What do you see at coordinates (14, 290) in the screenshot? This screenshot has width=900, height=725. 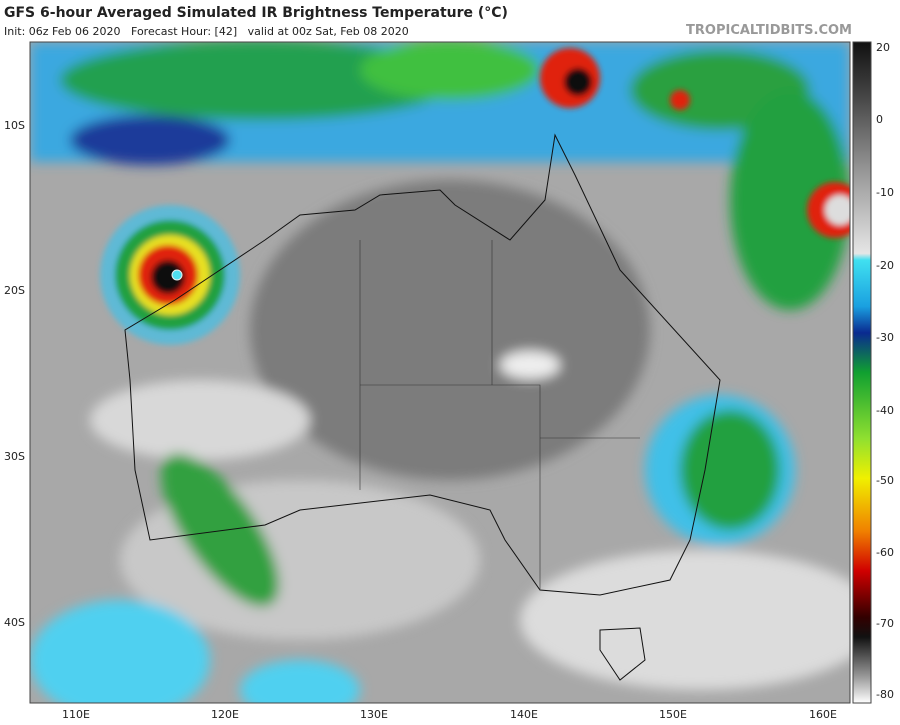 I see `lat-label: 20S` at bounding box center [14, 290].